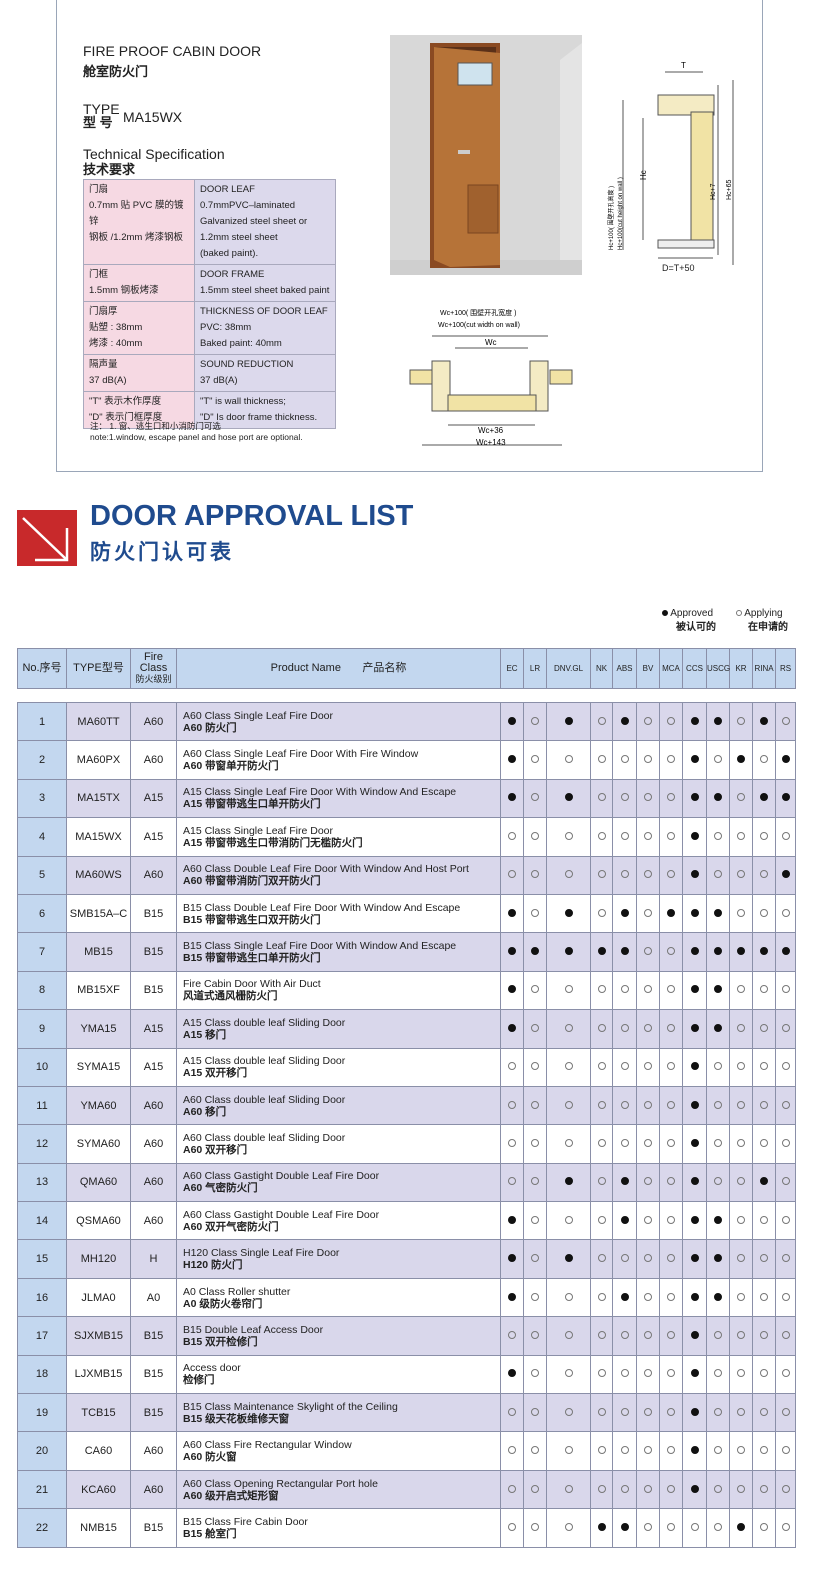  Describe the element at coordinates (42, 1297) in the screenshot. I see `row-number: 16` at that location.